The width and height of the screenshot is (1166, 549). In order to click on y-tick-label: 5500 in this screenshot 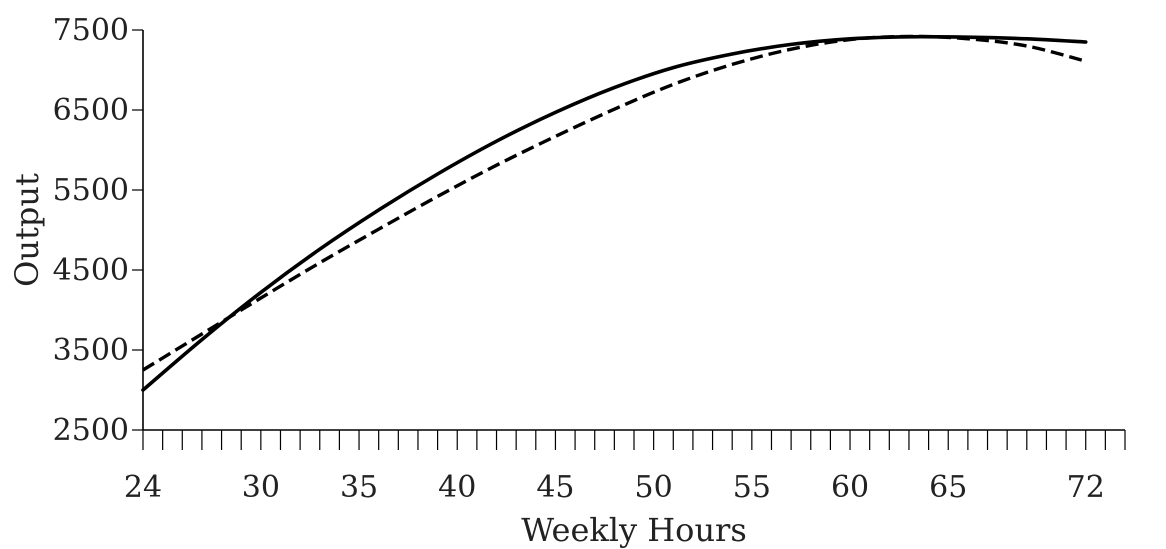, I will do `click(91, 190)`.